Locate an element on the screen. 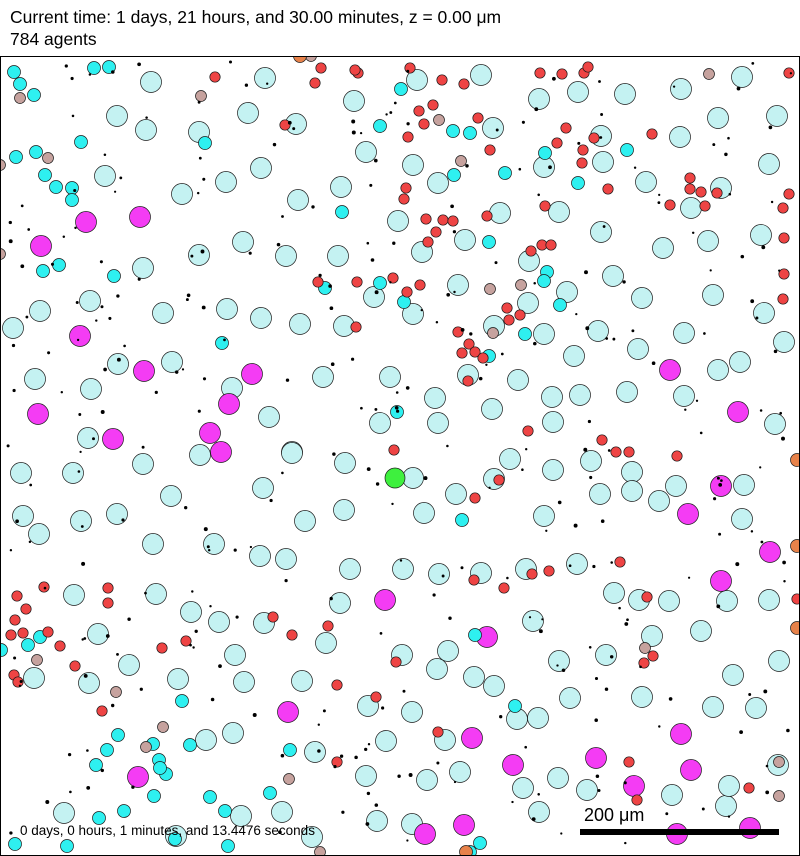 This screenshot has width=800, height=856. agent-cell-orange is located at coordinates (466, 850).